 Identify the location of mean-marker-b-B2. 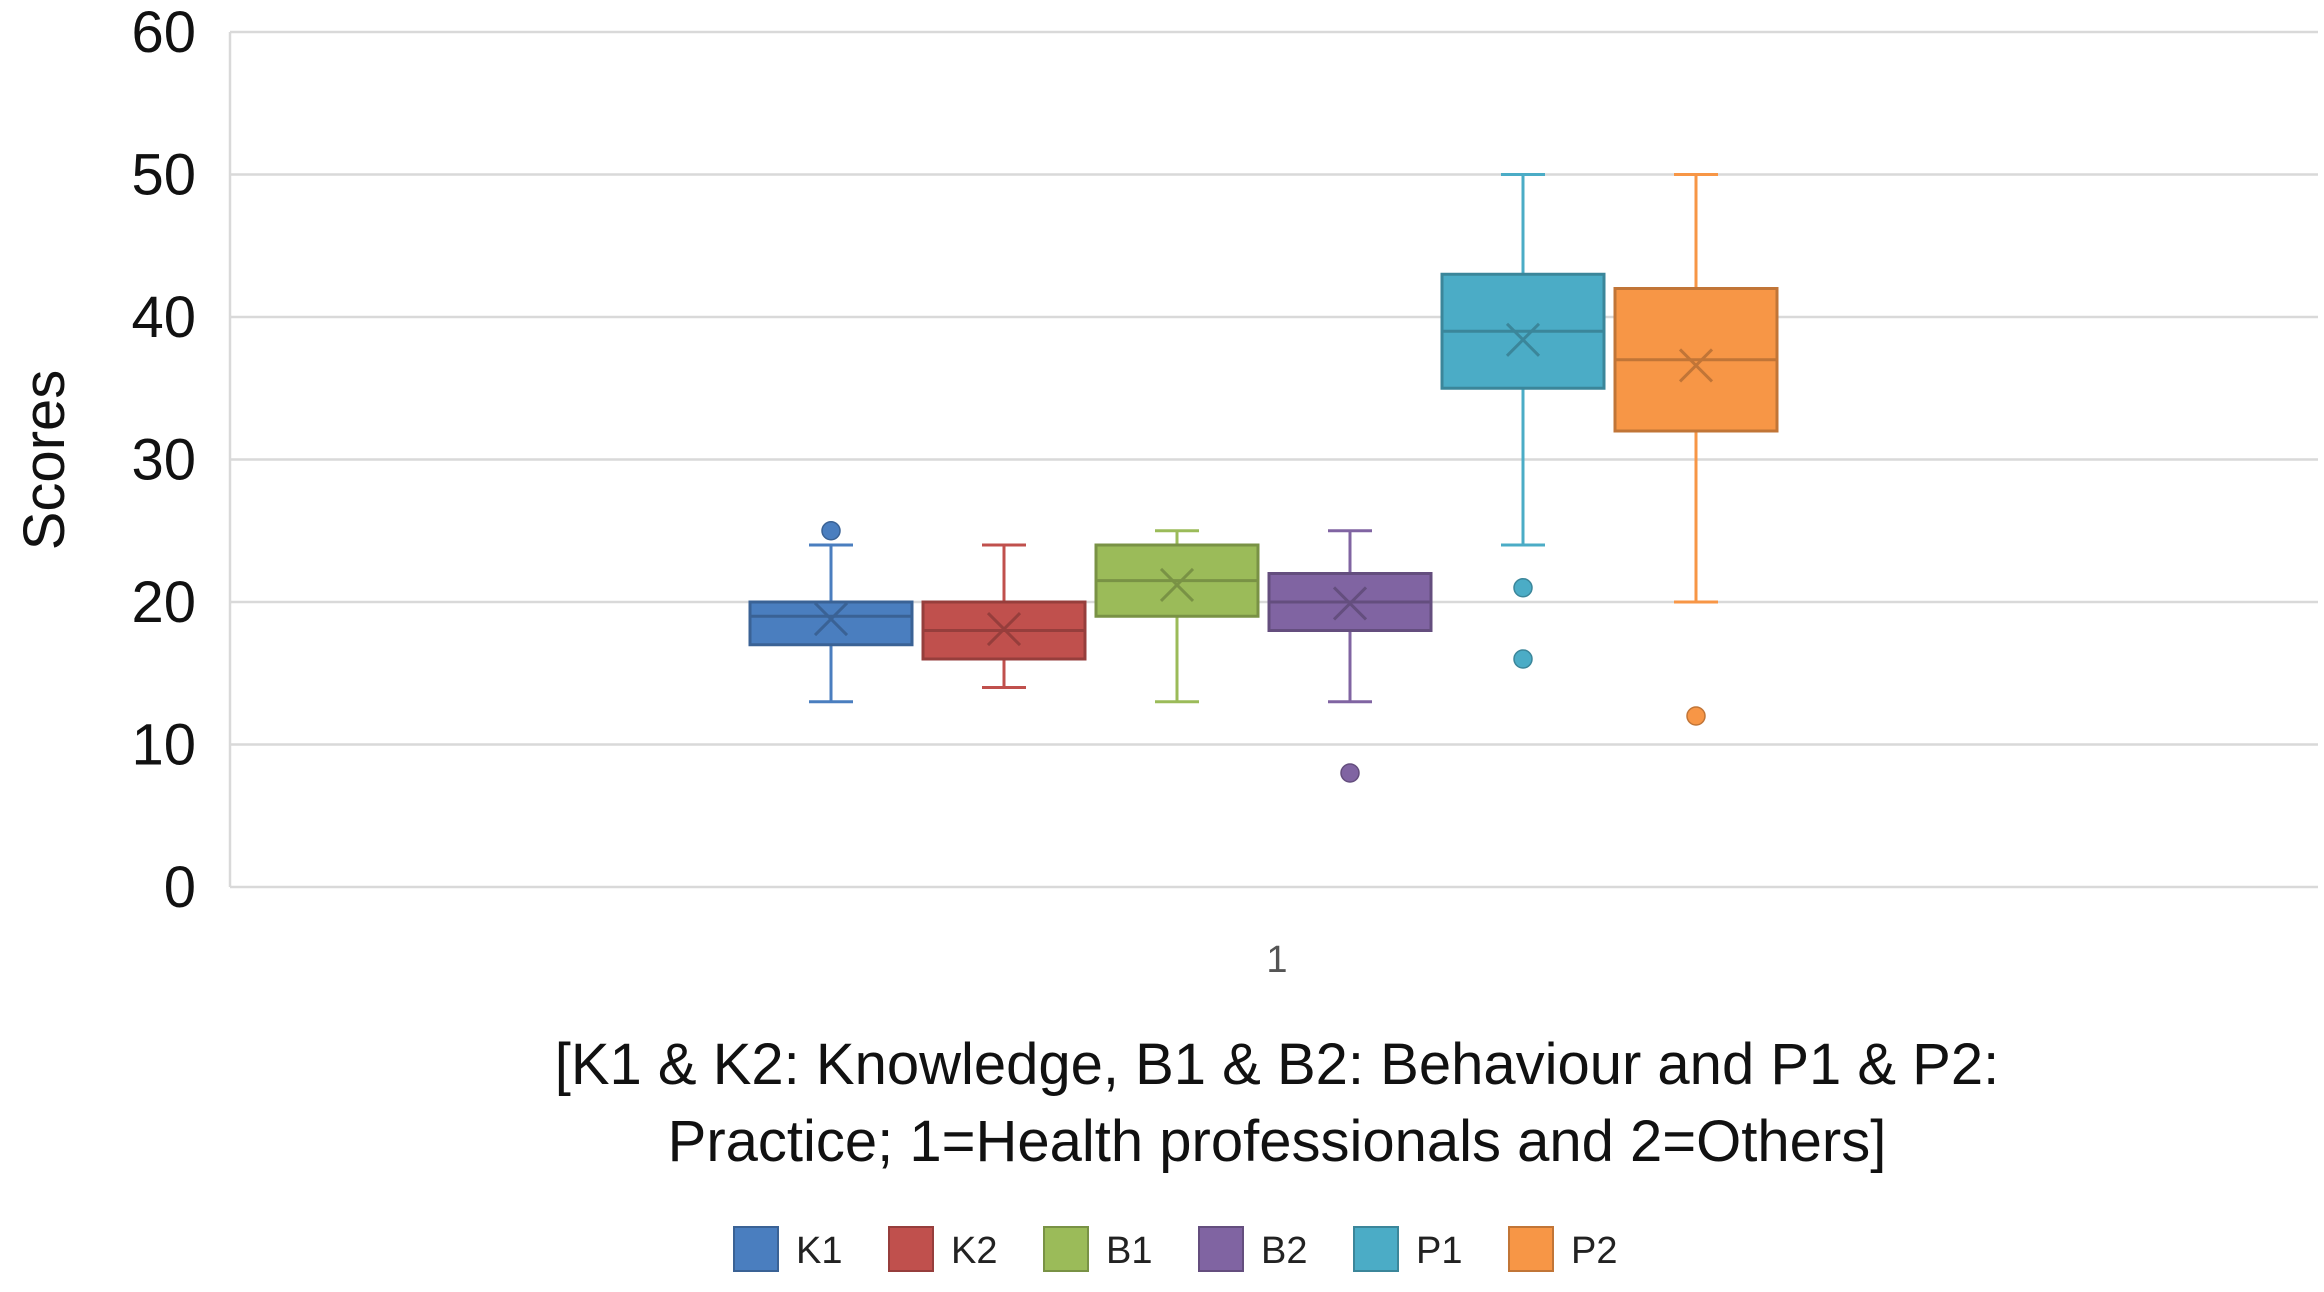
(1350, 603).